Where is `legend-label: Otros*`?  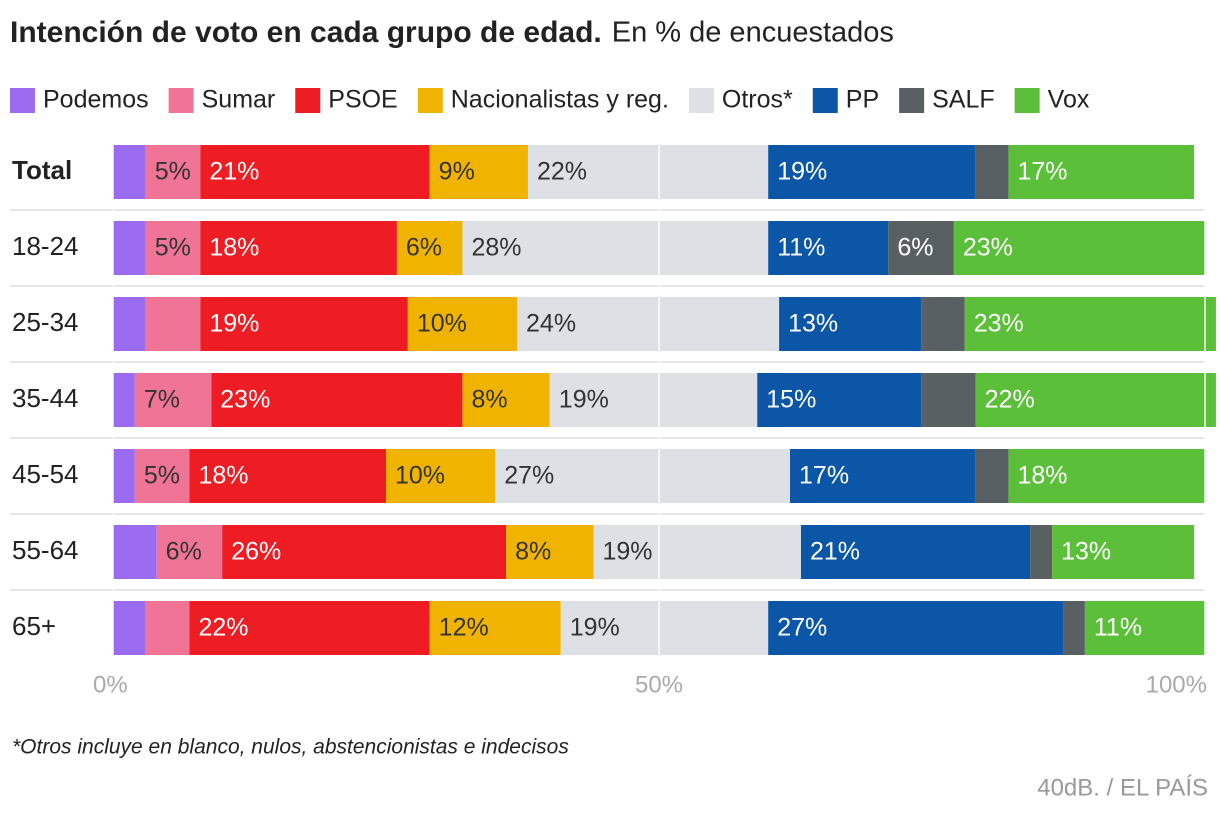 legend-label: Otros* is located at coordinates (757, 100).